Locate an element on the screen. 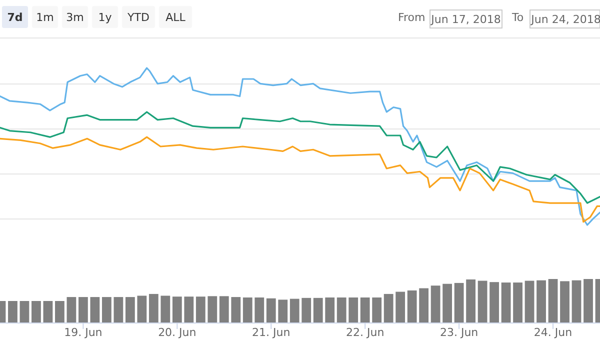 The height and width of the screenshot is (340, 600). x-tick-label: 24. Jun is located at coordinates (553, 332).